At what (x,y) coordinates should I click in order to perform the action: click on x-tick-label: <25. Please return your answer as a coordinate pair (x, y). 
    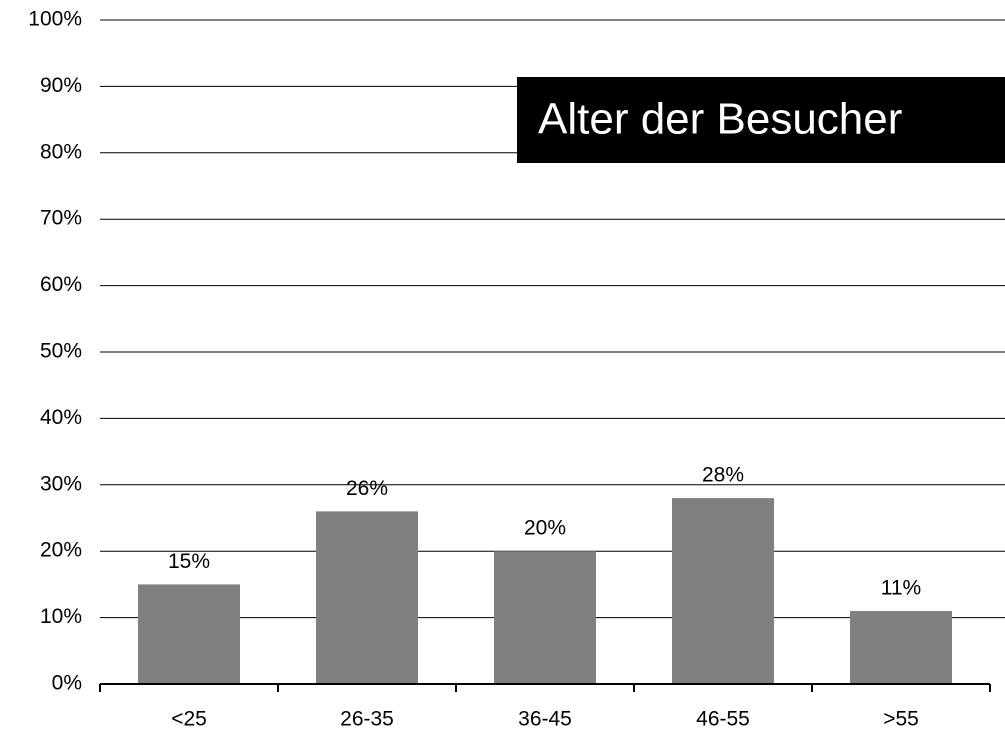
    Looking at the image, I should click on (189, 719).